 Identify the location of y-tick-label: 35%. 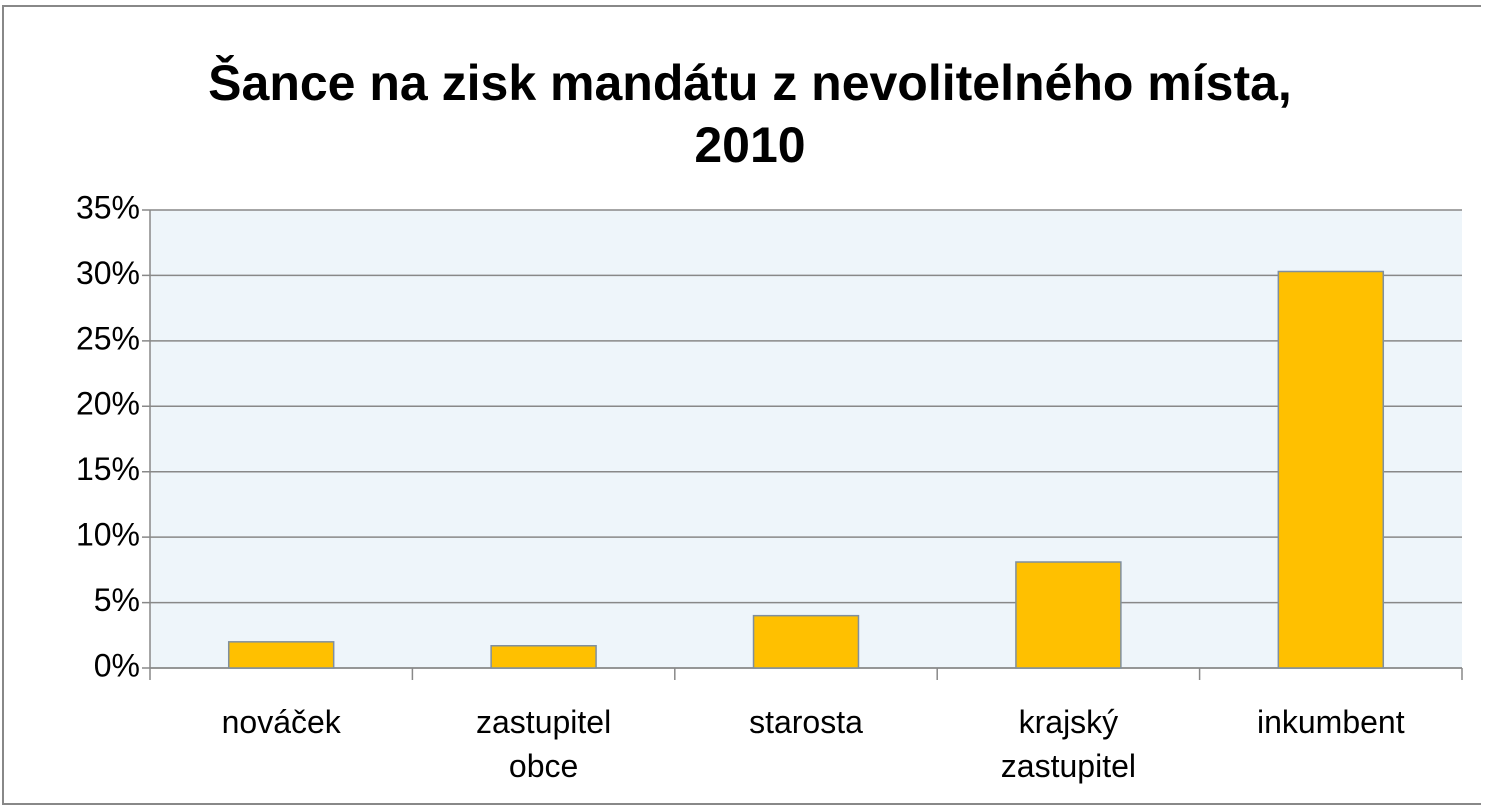
(108, 207).